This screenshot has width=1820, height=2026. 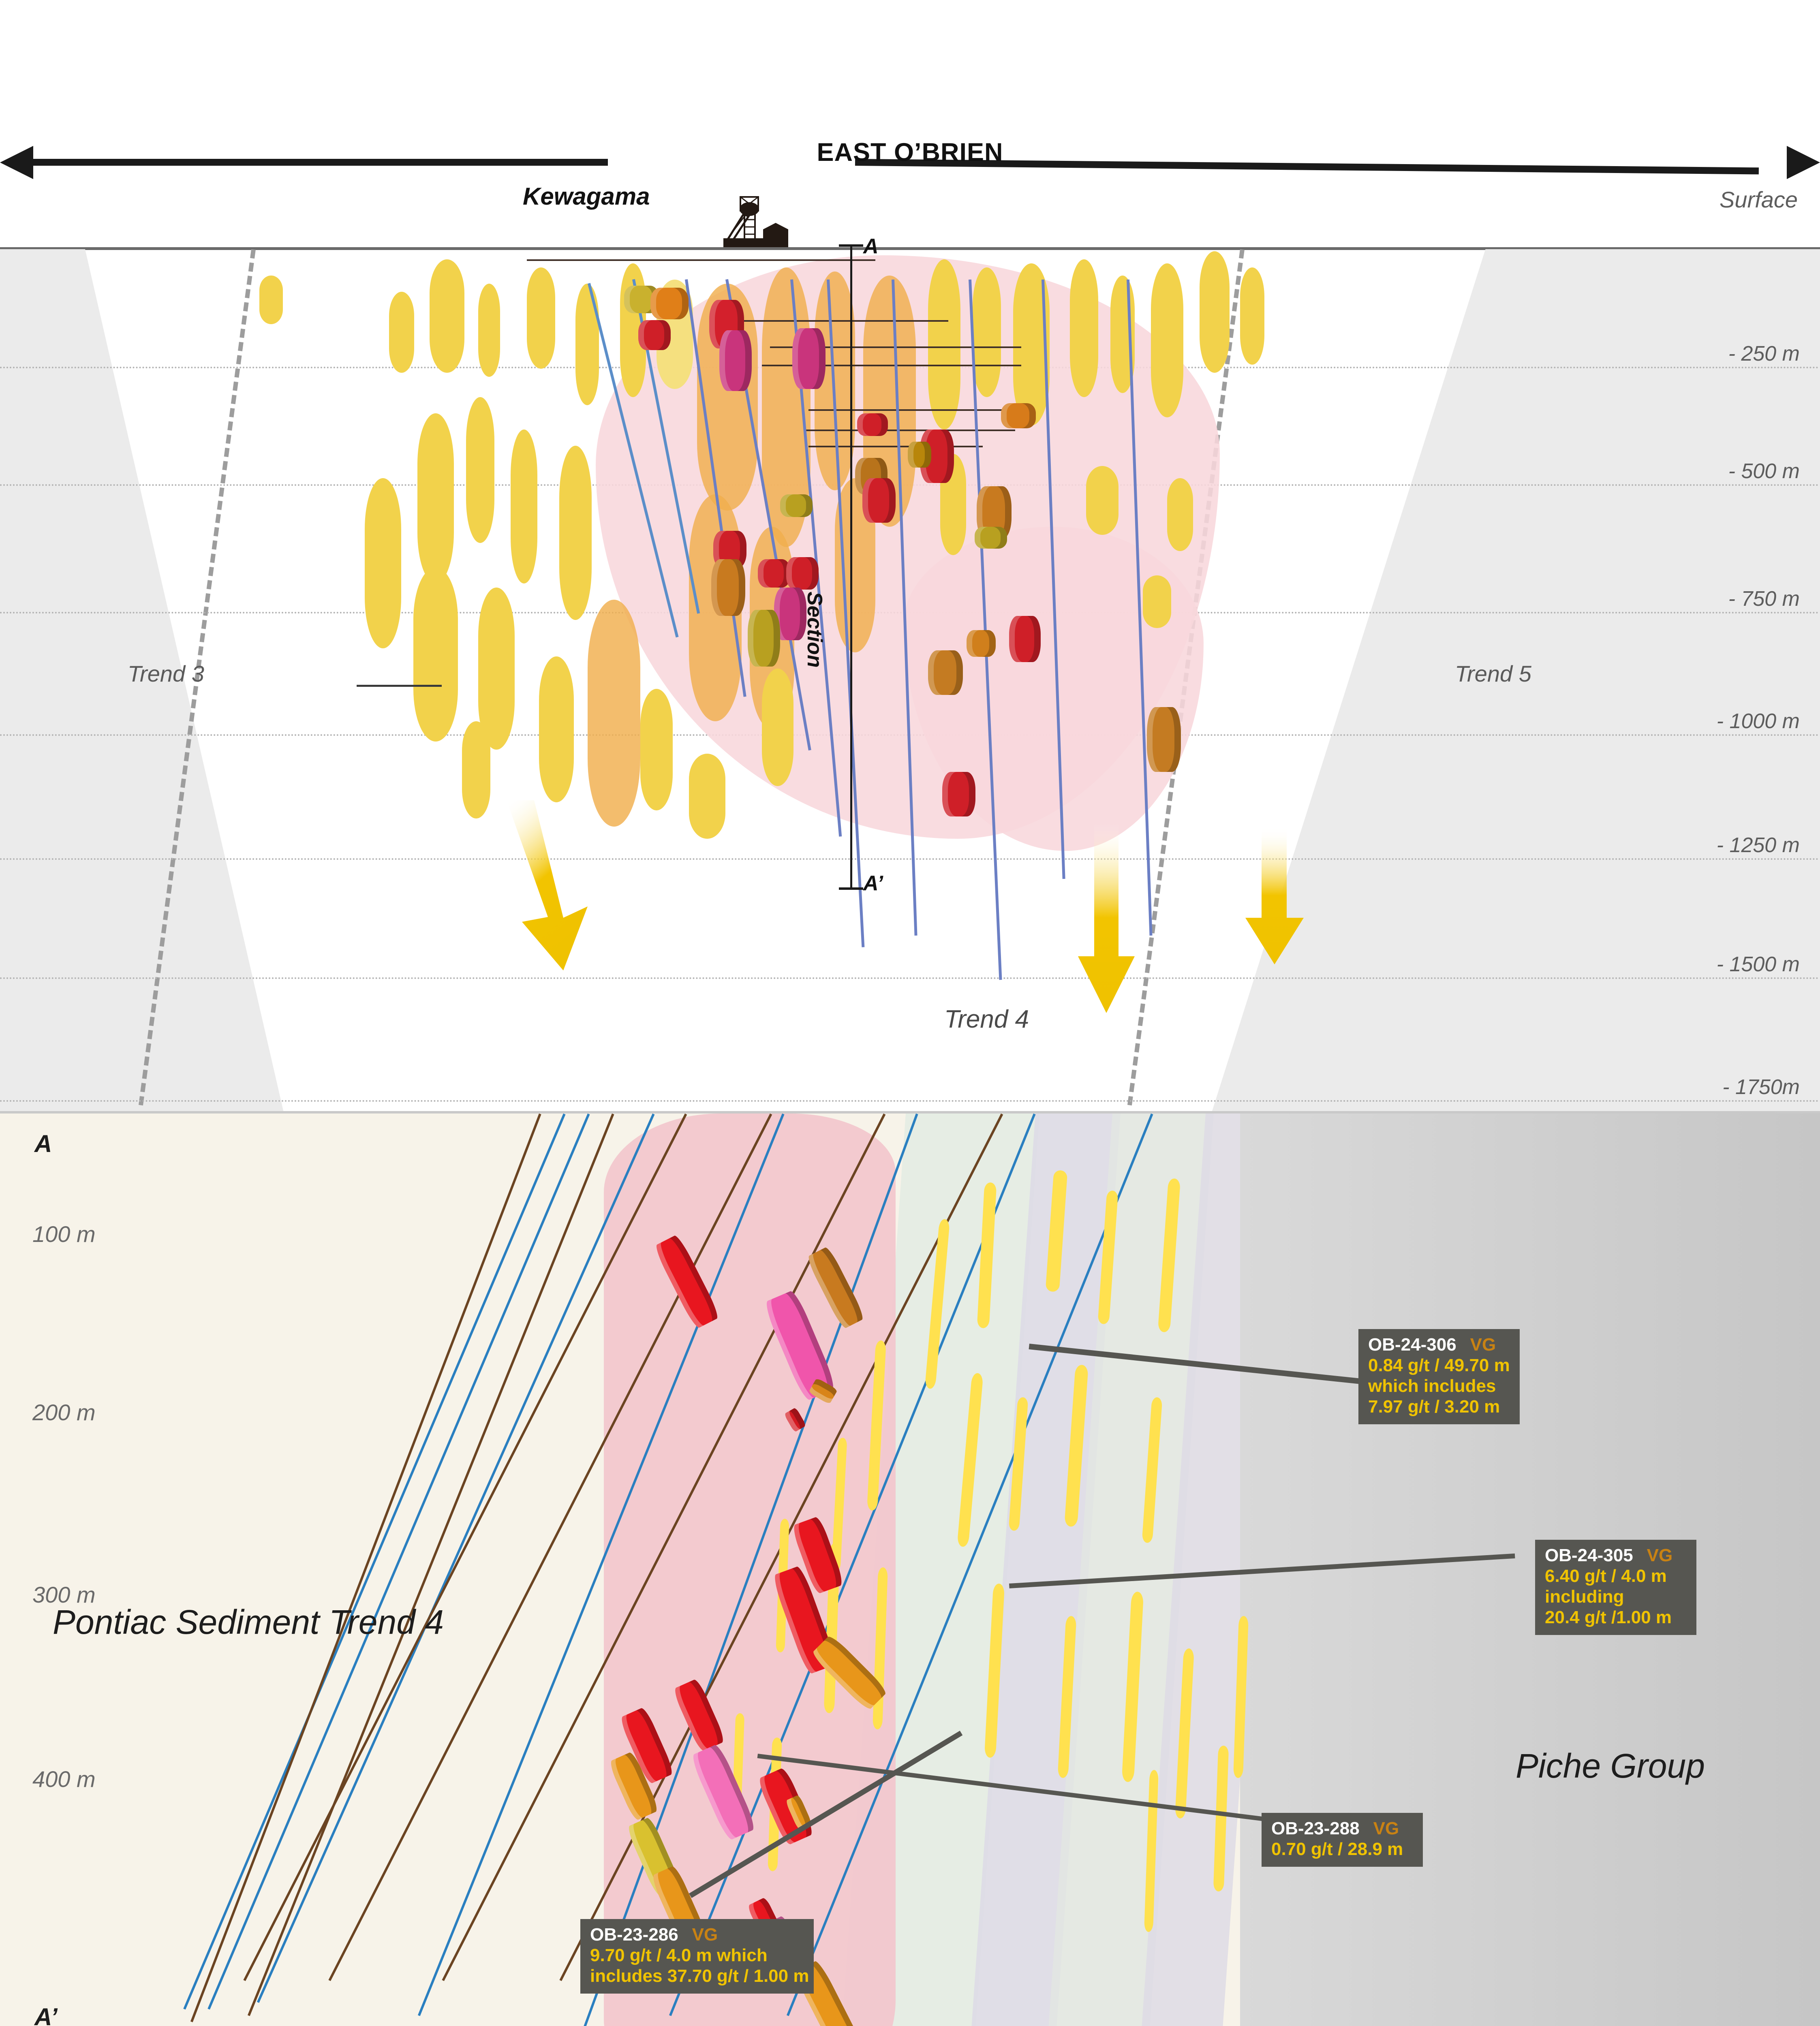 What do you see at coordinates (64, 1594) in the screenshot?
I see `section-depth-label: 300 m` at bounding box center [64, 1594].